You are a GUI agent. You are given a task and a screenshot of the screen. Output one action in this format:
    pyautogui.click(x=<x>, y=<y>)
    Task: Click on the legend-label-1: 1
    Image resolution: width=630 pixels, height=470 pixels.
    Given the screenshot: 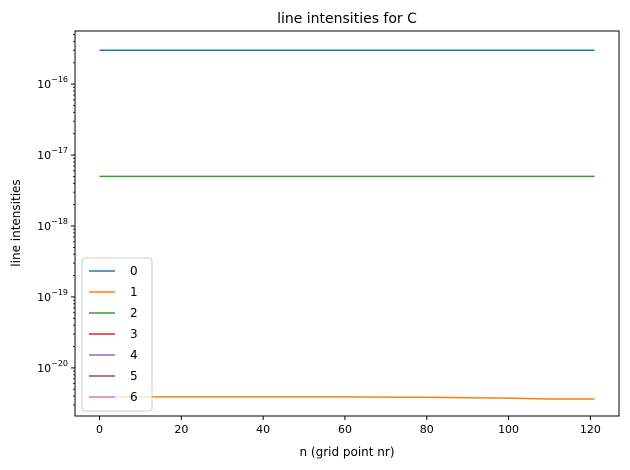 What is the action you would take?
    pyautogui.click(x=134, y=292)
    